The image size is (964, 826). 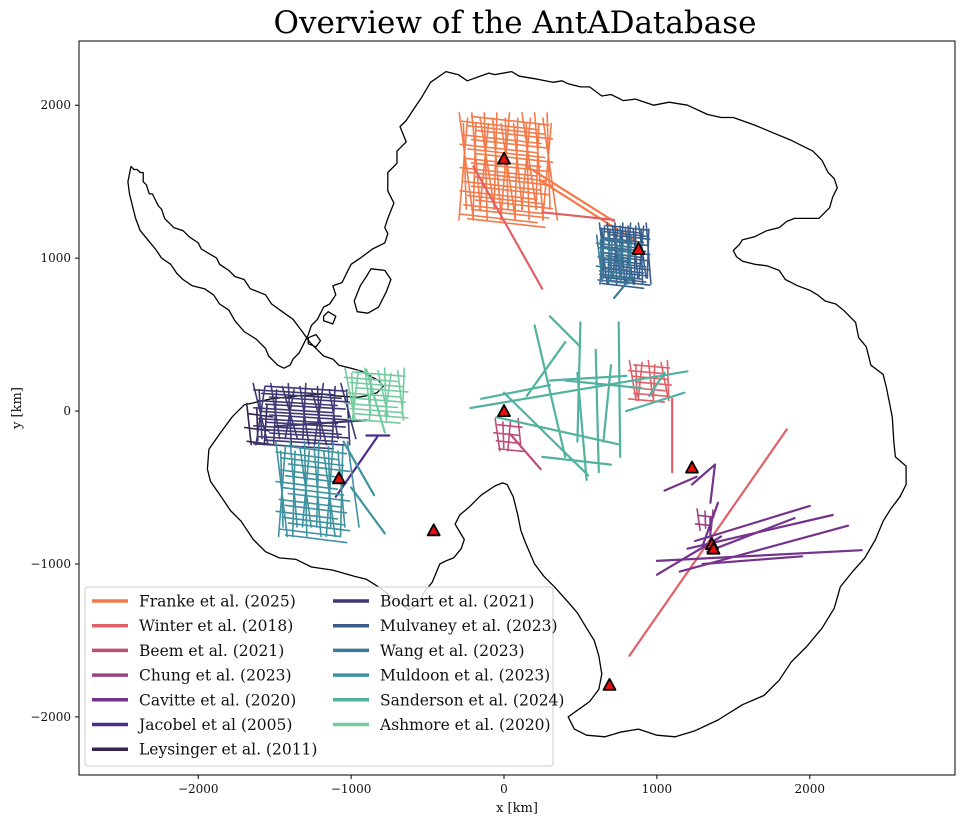 I want to click on y-tick-label: 2000, so click(x=55, y=105).